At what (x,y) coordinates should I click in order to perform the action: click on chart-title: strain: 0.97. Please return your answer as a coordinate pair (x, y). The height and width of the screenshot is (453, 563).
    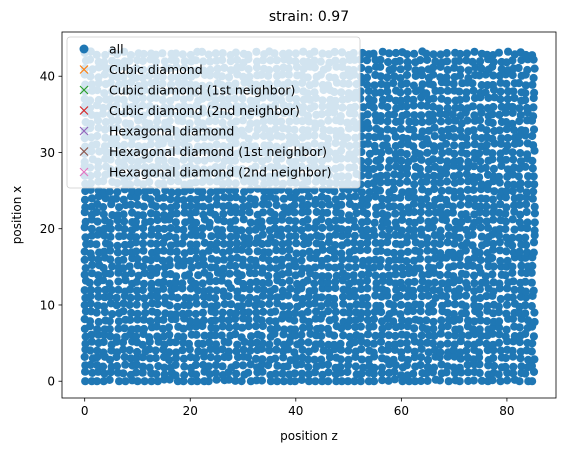
    Looking at the image, I should click on (309, 17).